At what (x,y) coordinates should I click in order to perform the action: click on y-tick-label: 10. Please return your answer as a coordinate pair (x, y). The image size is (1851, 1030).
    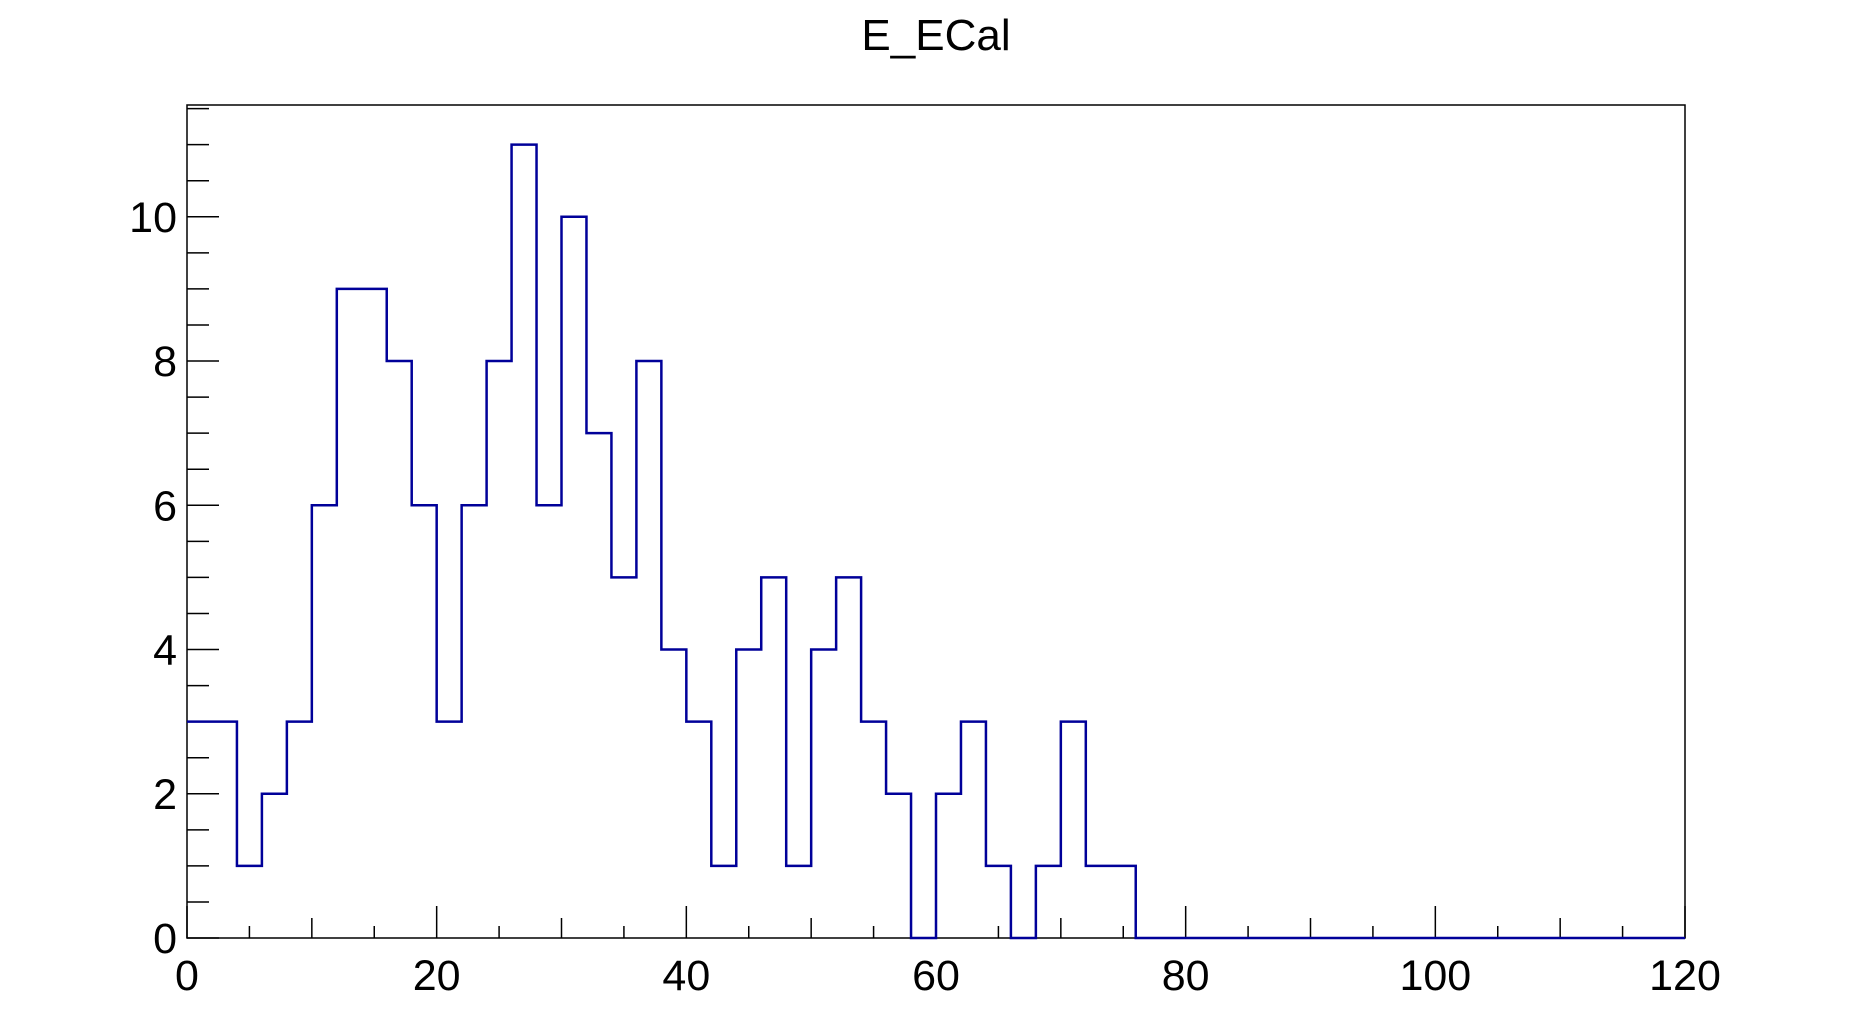
    Looking at the image, I should click on (153, 218).